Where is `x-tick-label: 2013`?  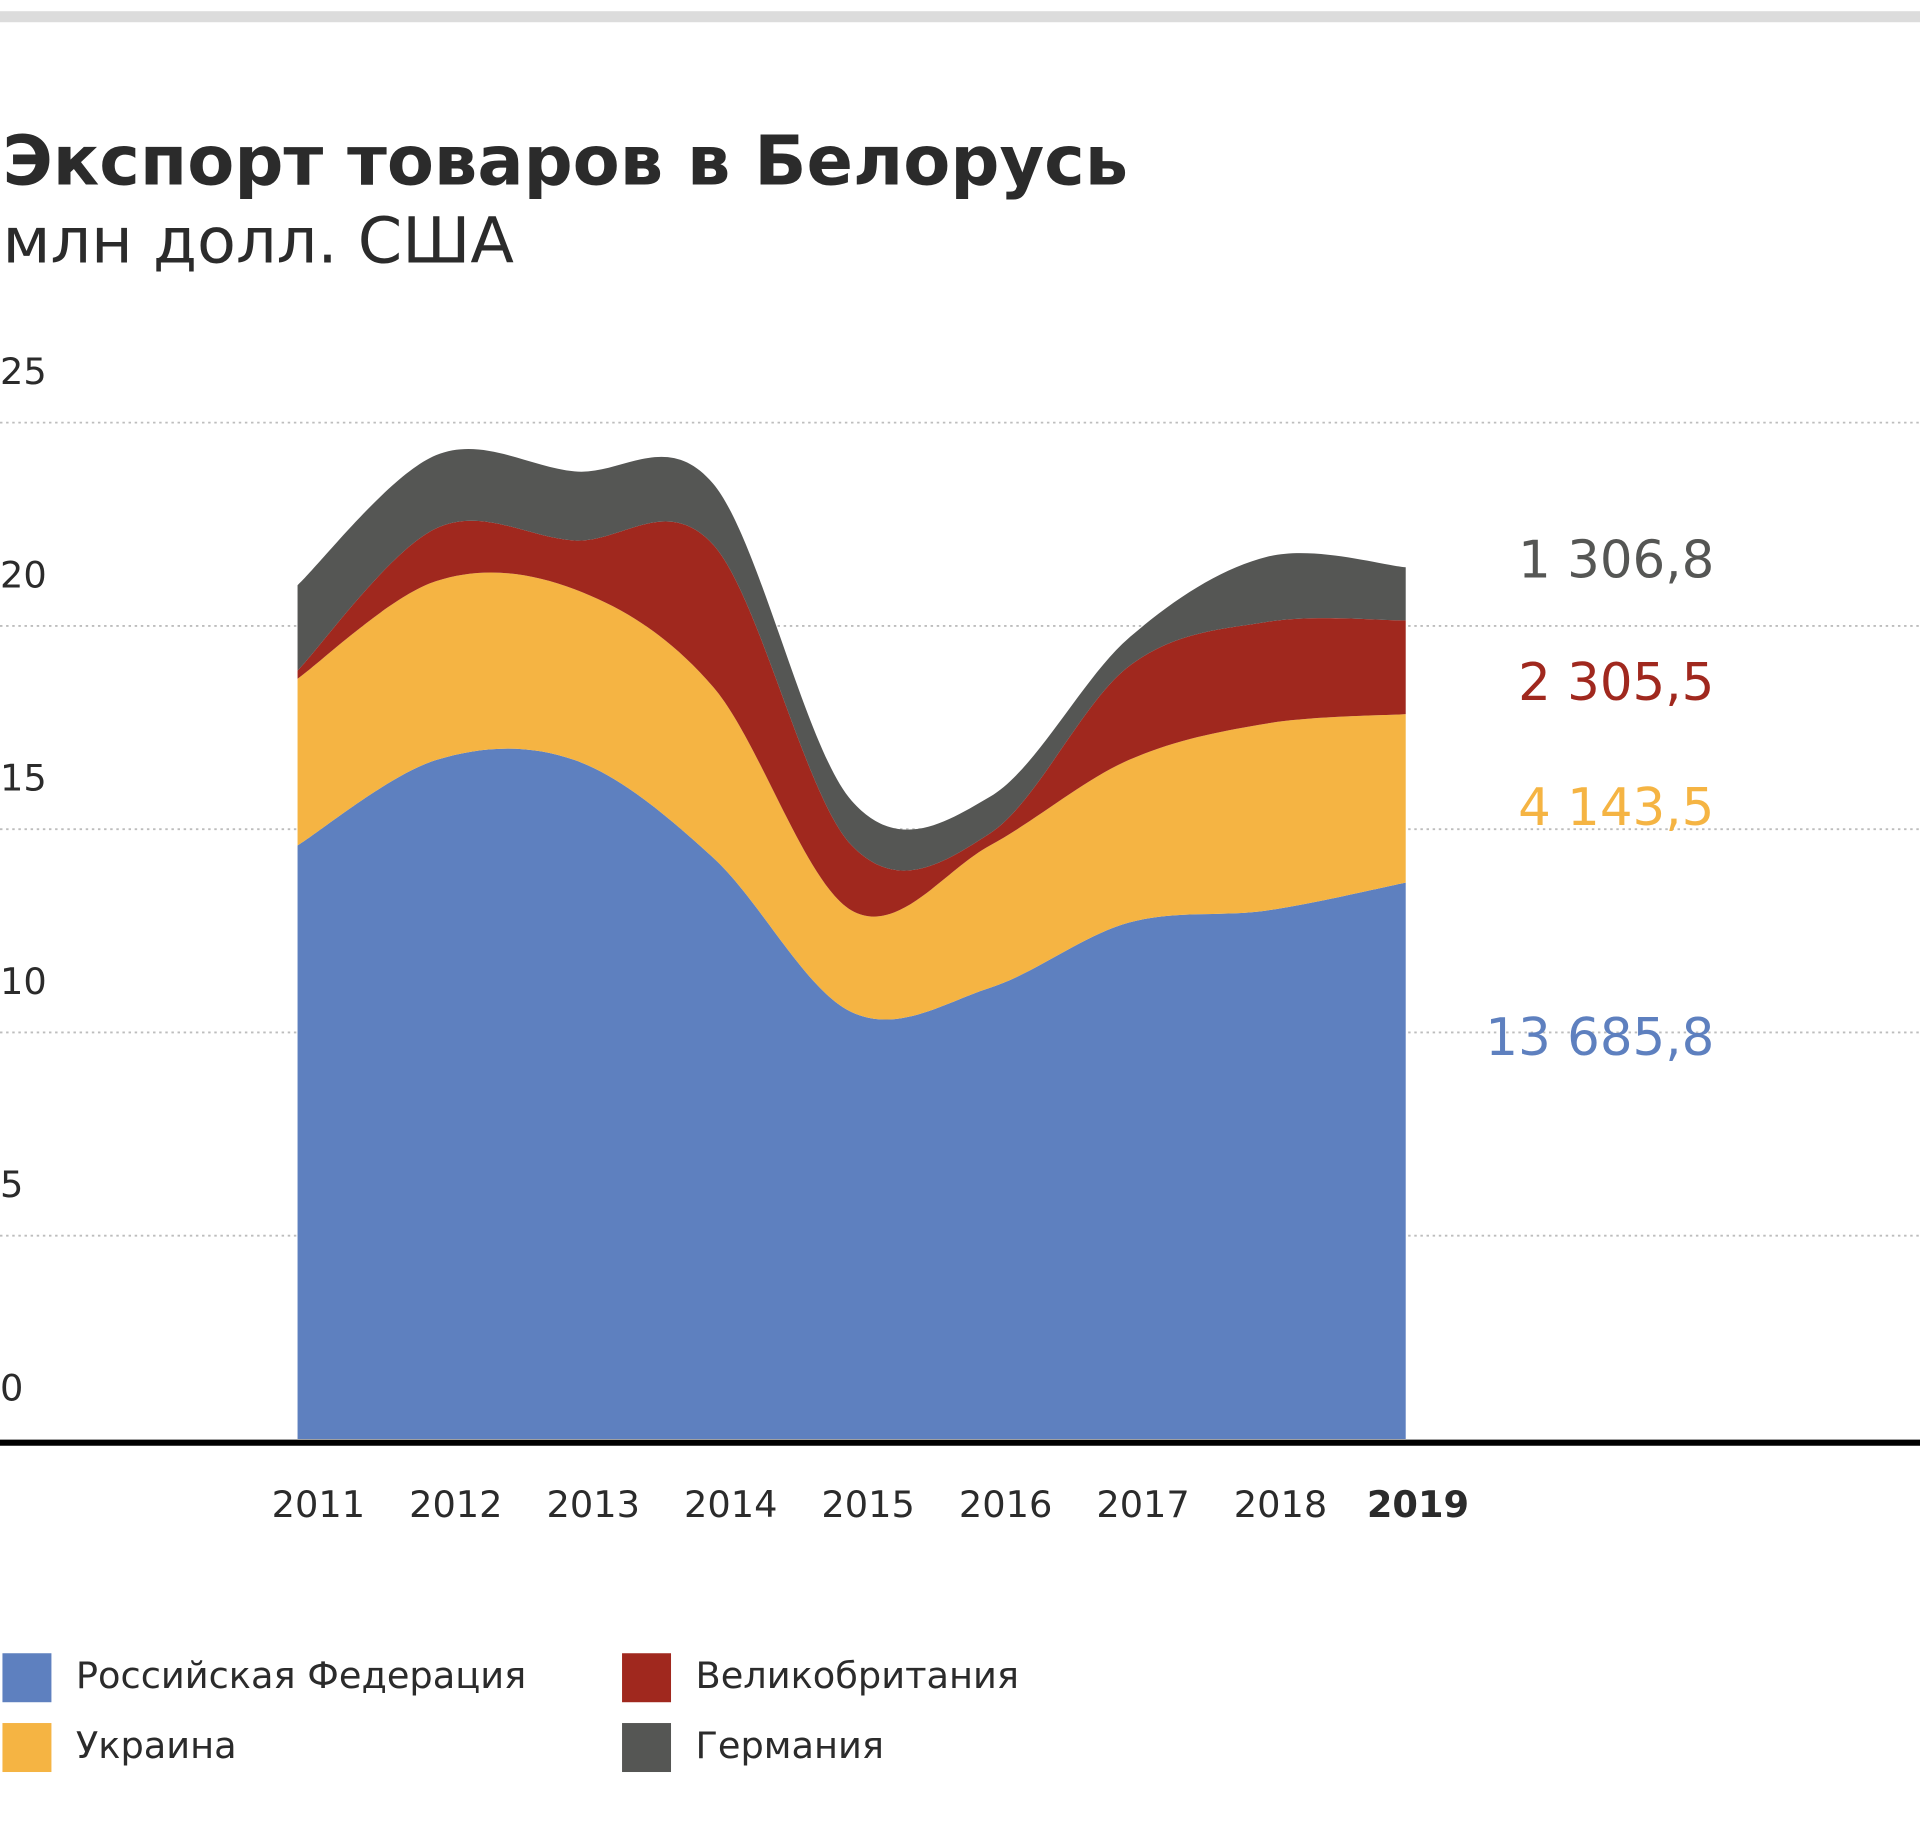 x-tick-label: 2013 is located at coordinates (593, 1504).